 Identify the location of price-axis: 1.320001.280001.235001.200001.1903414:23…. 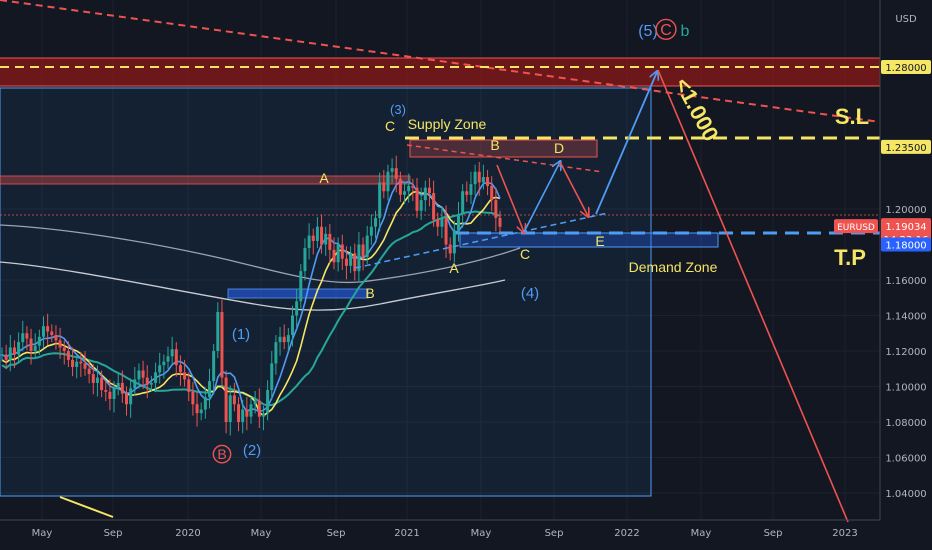
(882, 250).